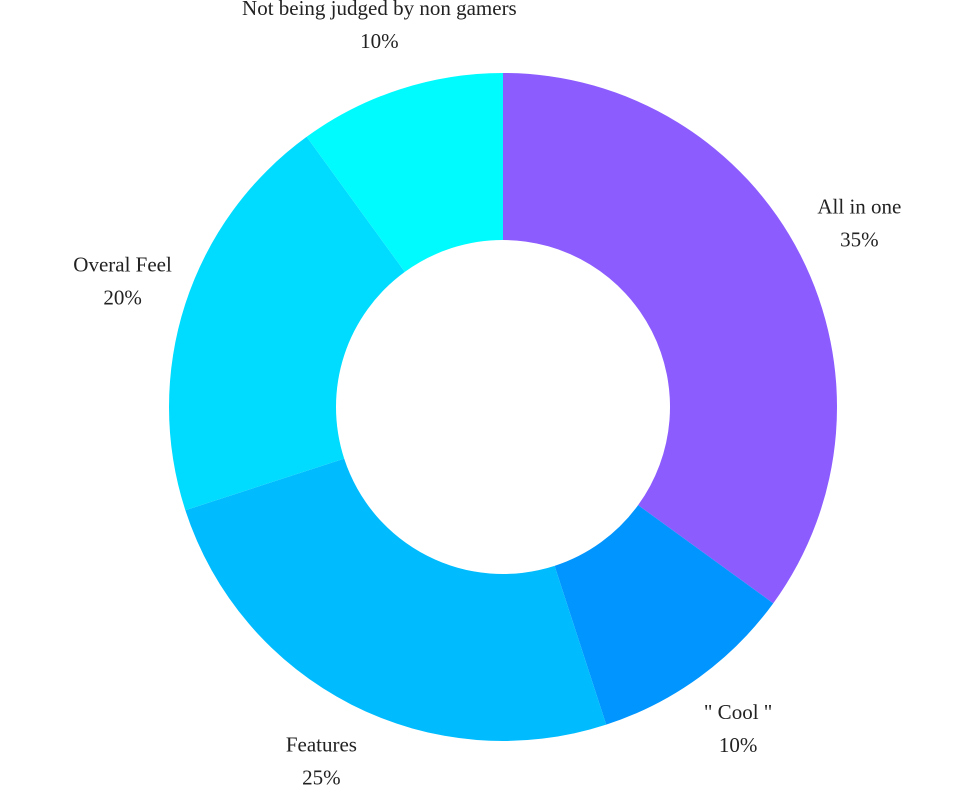  Describe the element at coordinates (738, 712) in the screenshot. I see `slice-label: " Cool "` at that location.